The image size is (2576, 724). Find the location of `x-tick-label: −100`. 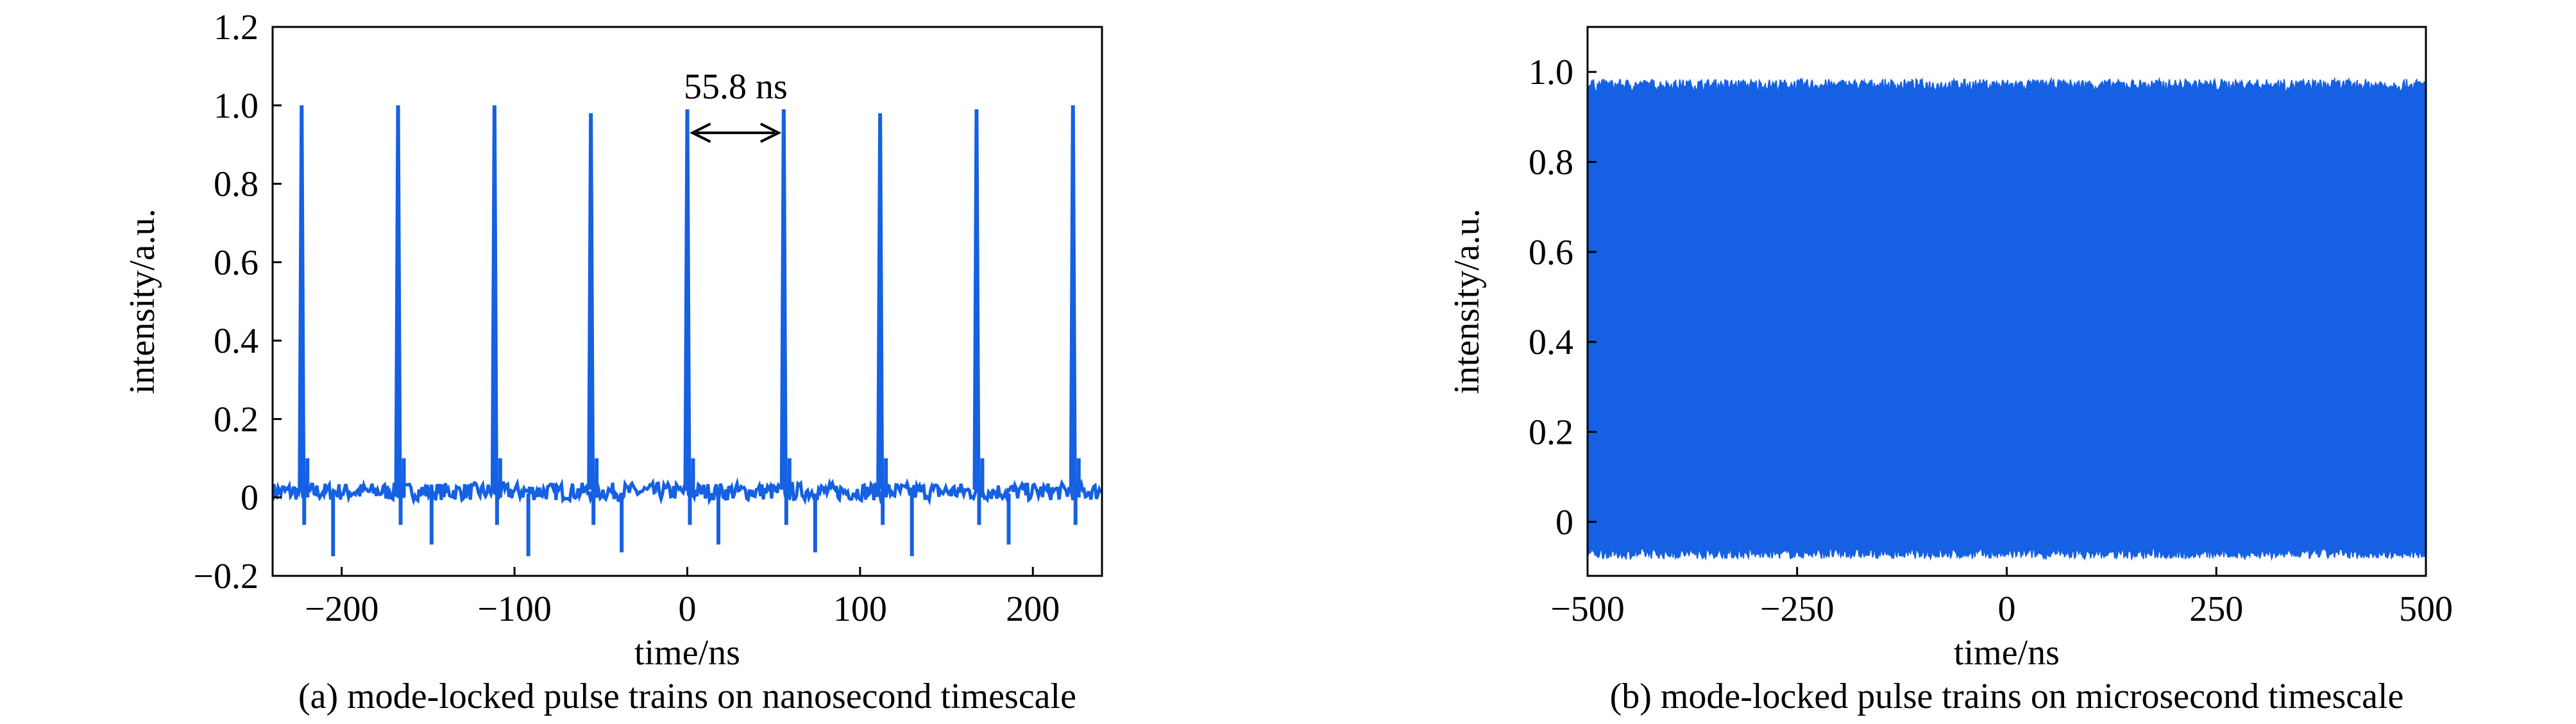

x-tick-label: −100 is located at coordinates (514, 609).